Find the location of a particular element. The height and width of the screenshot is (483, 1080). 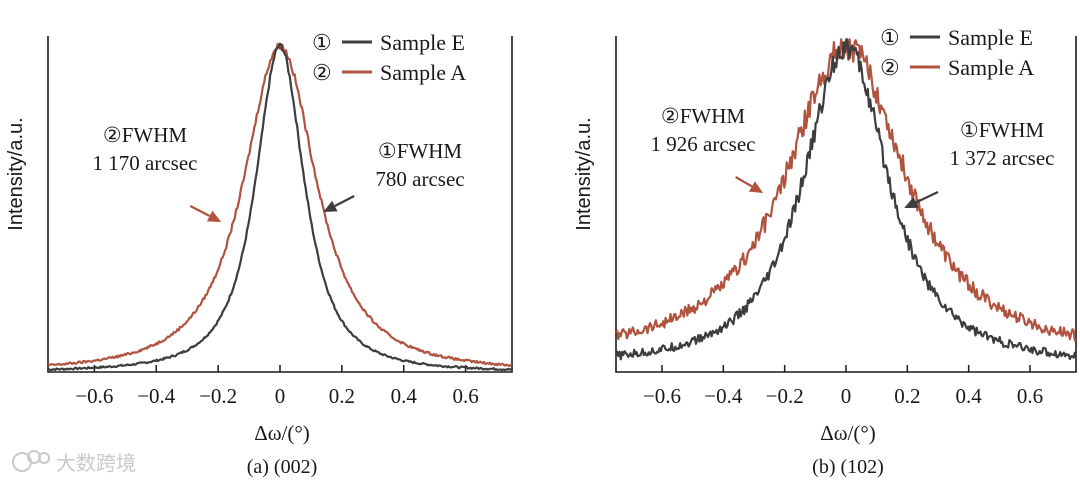

panel-b-xlabel: Δω/(°) is located at coordinates (848, 433).